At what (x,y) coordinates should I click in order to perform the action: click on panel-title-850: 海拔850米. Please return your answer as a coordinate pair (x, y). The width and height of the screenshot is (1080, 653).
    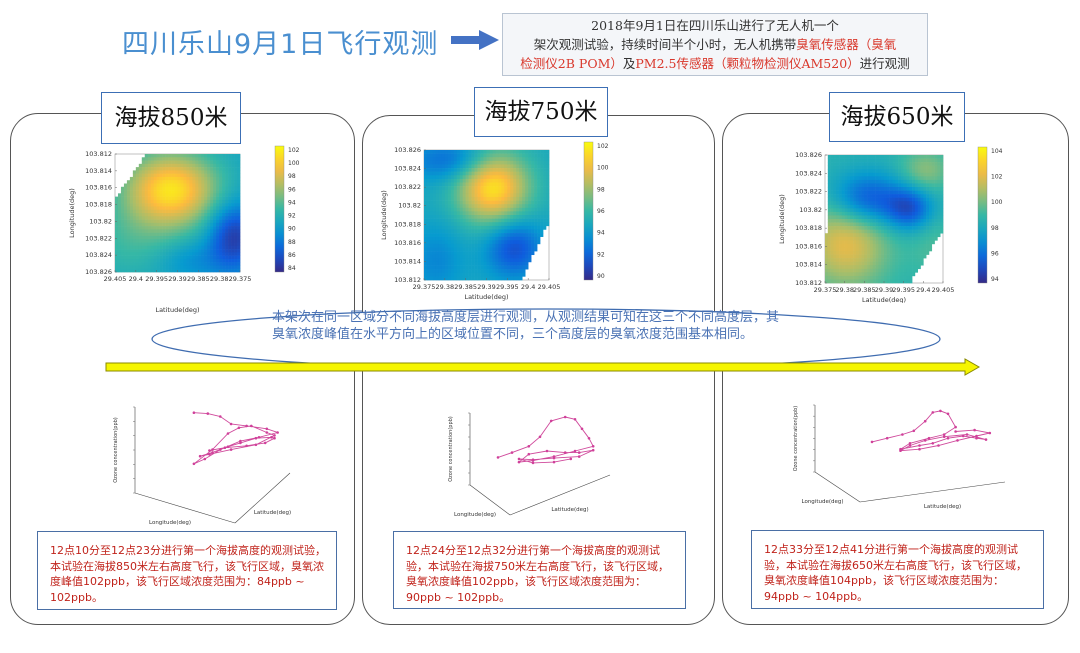
    Looking at the image, I should click on (171, 118).